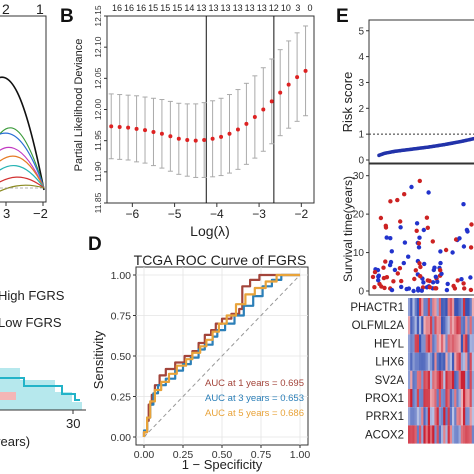 The width and height of the screenshot is (474, 474). I want to click on panel-e-risk-ylabel: Risk score, so click(347, 102).